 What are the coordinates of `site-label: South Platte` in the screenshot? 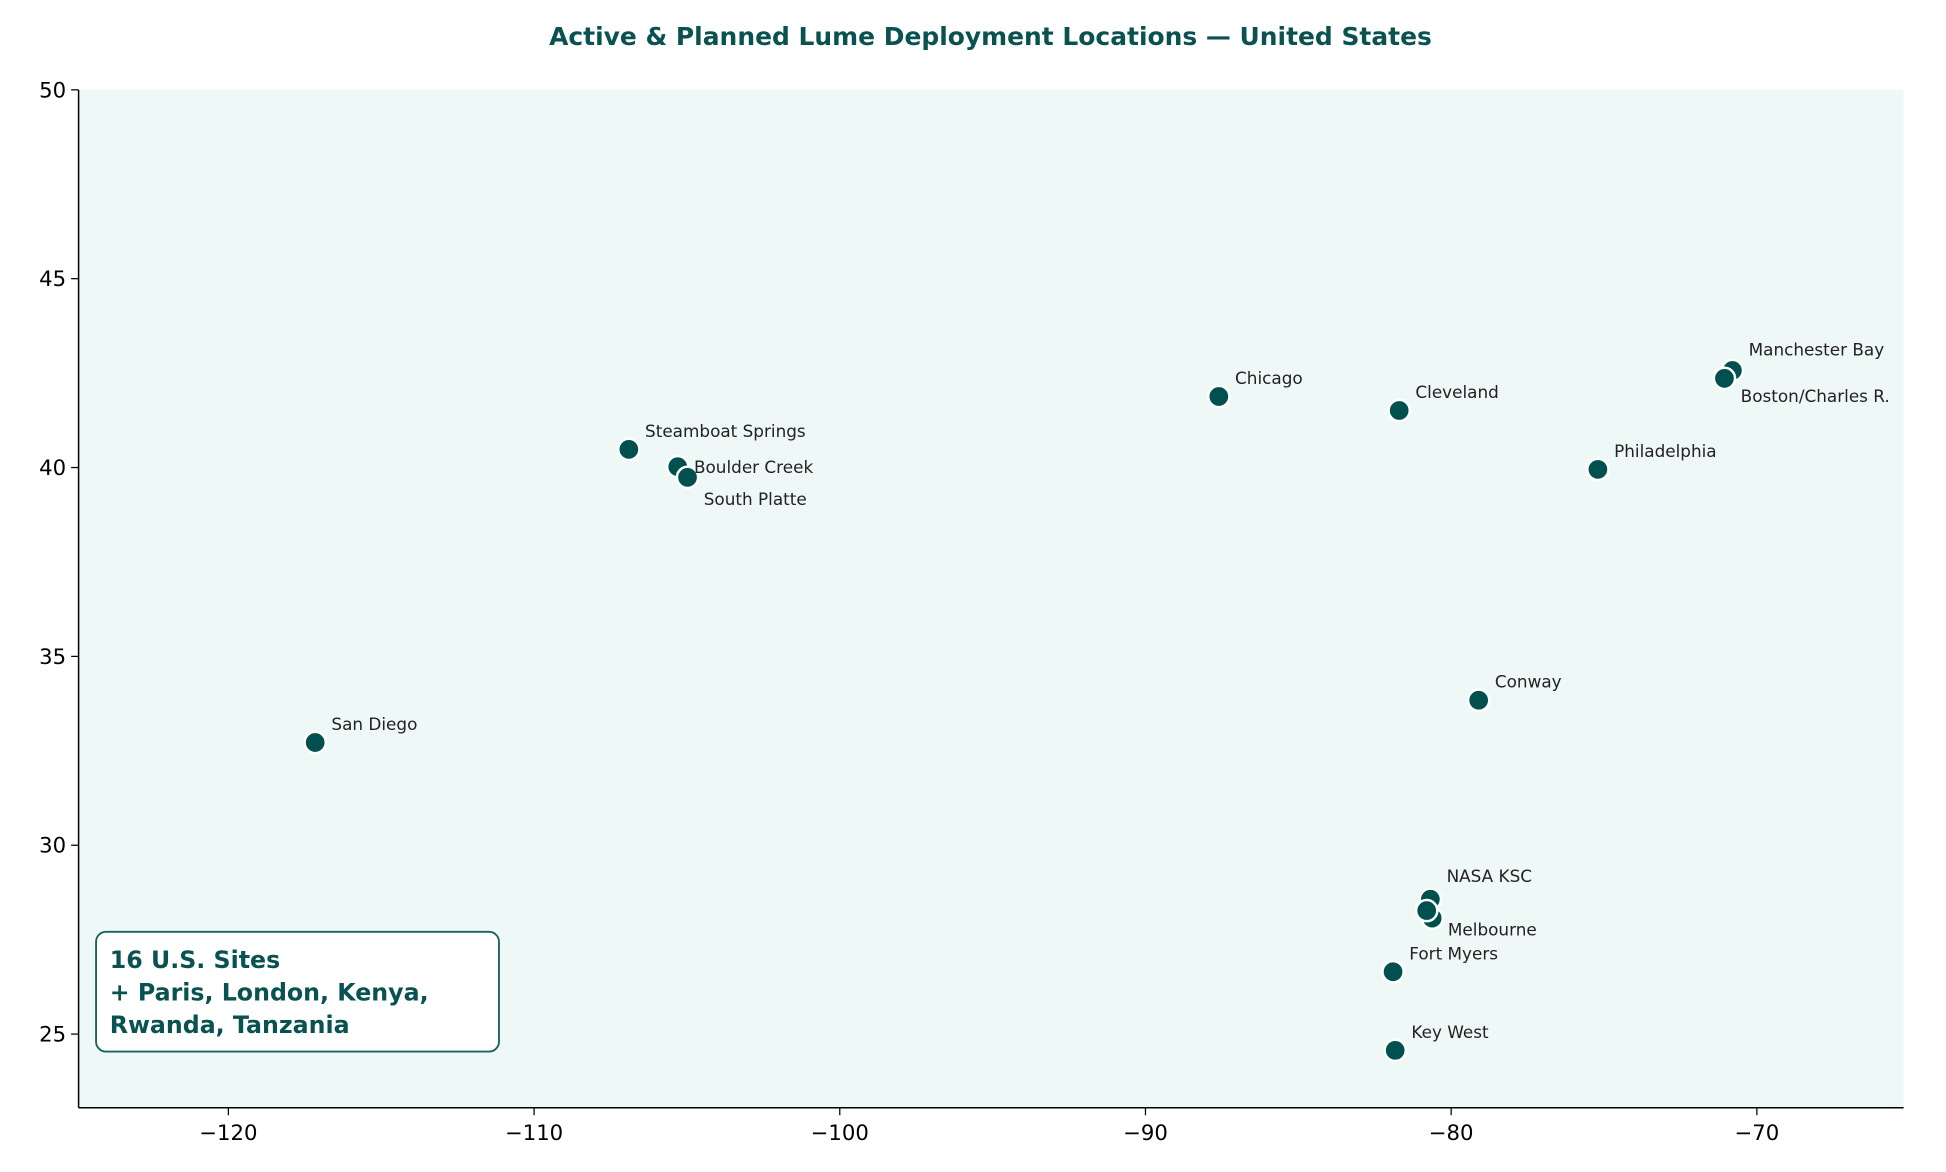 It's located at (755, 499).